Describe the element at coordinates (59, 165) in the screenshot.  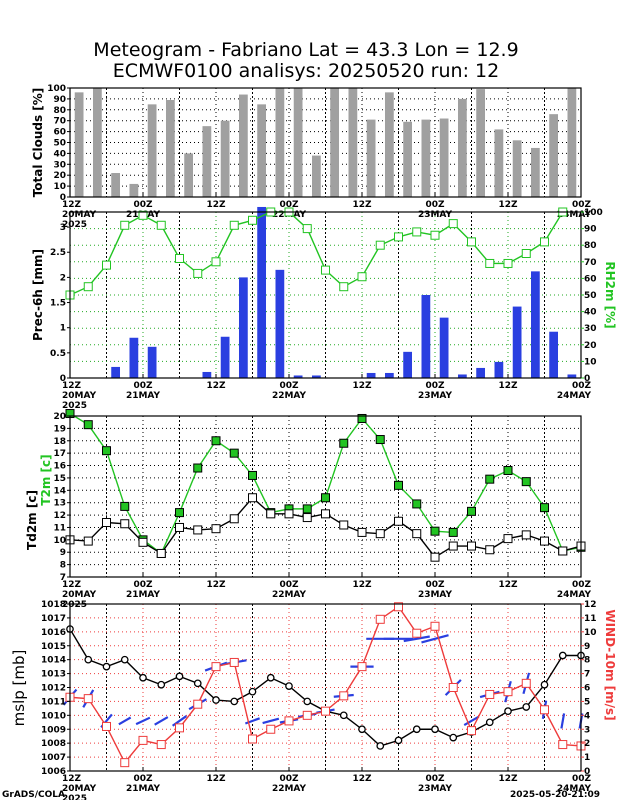
I see `clouds-ytick-label: 30` at that location.